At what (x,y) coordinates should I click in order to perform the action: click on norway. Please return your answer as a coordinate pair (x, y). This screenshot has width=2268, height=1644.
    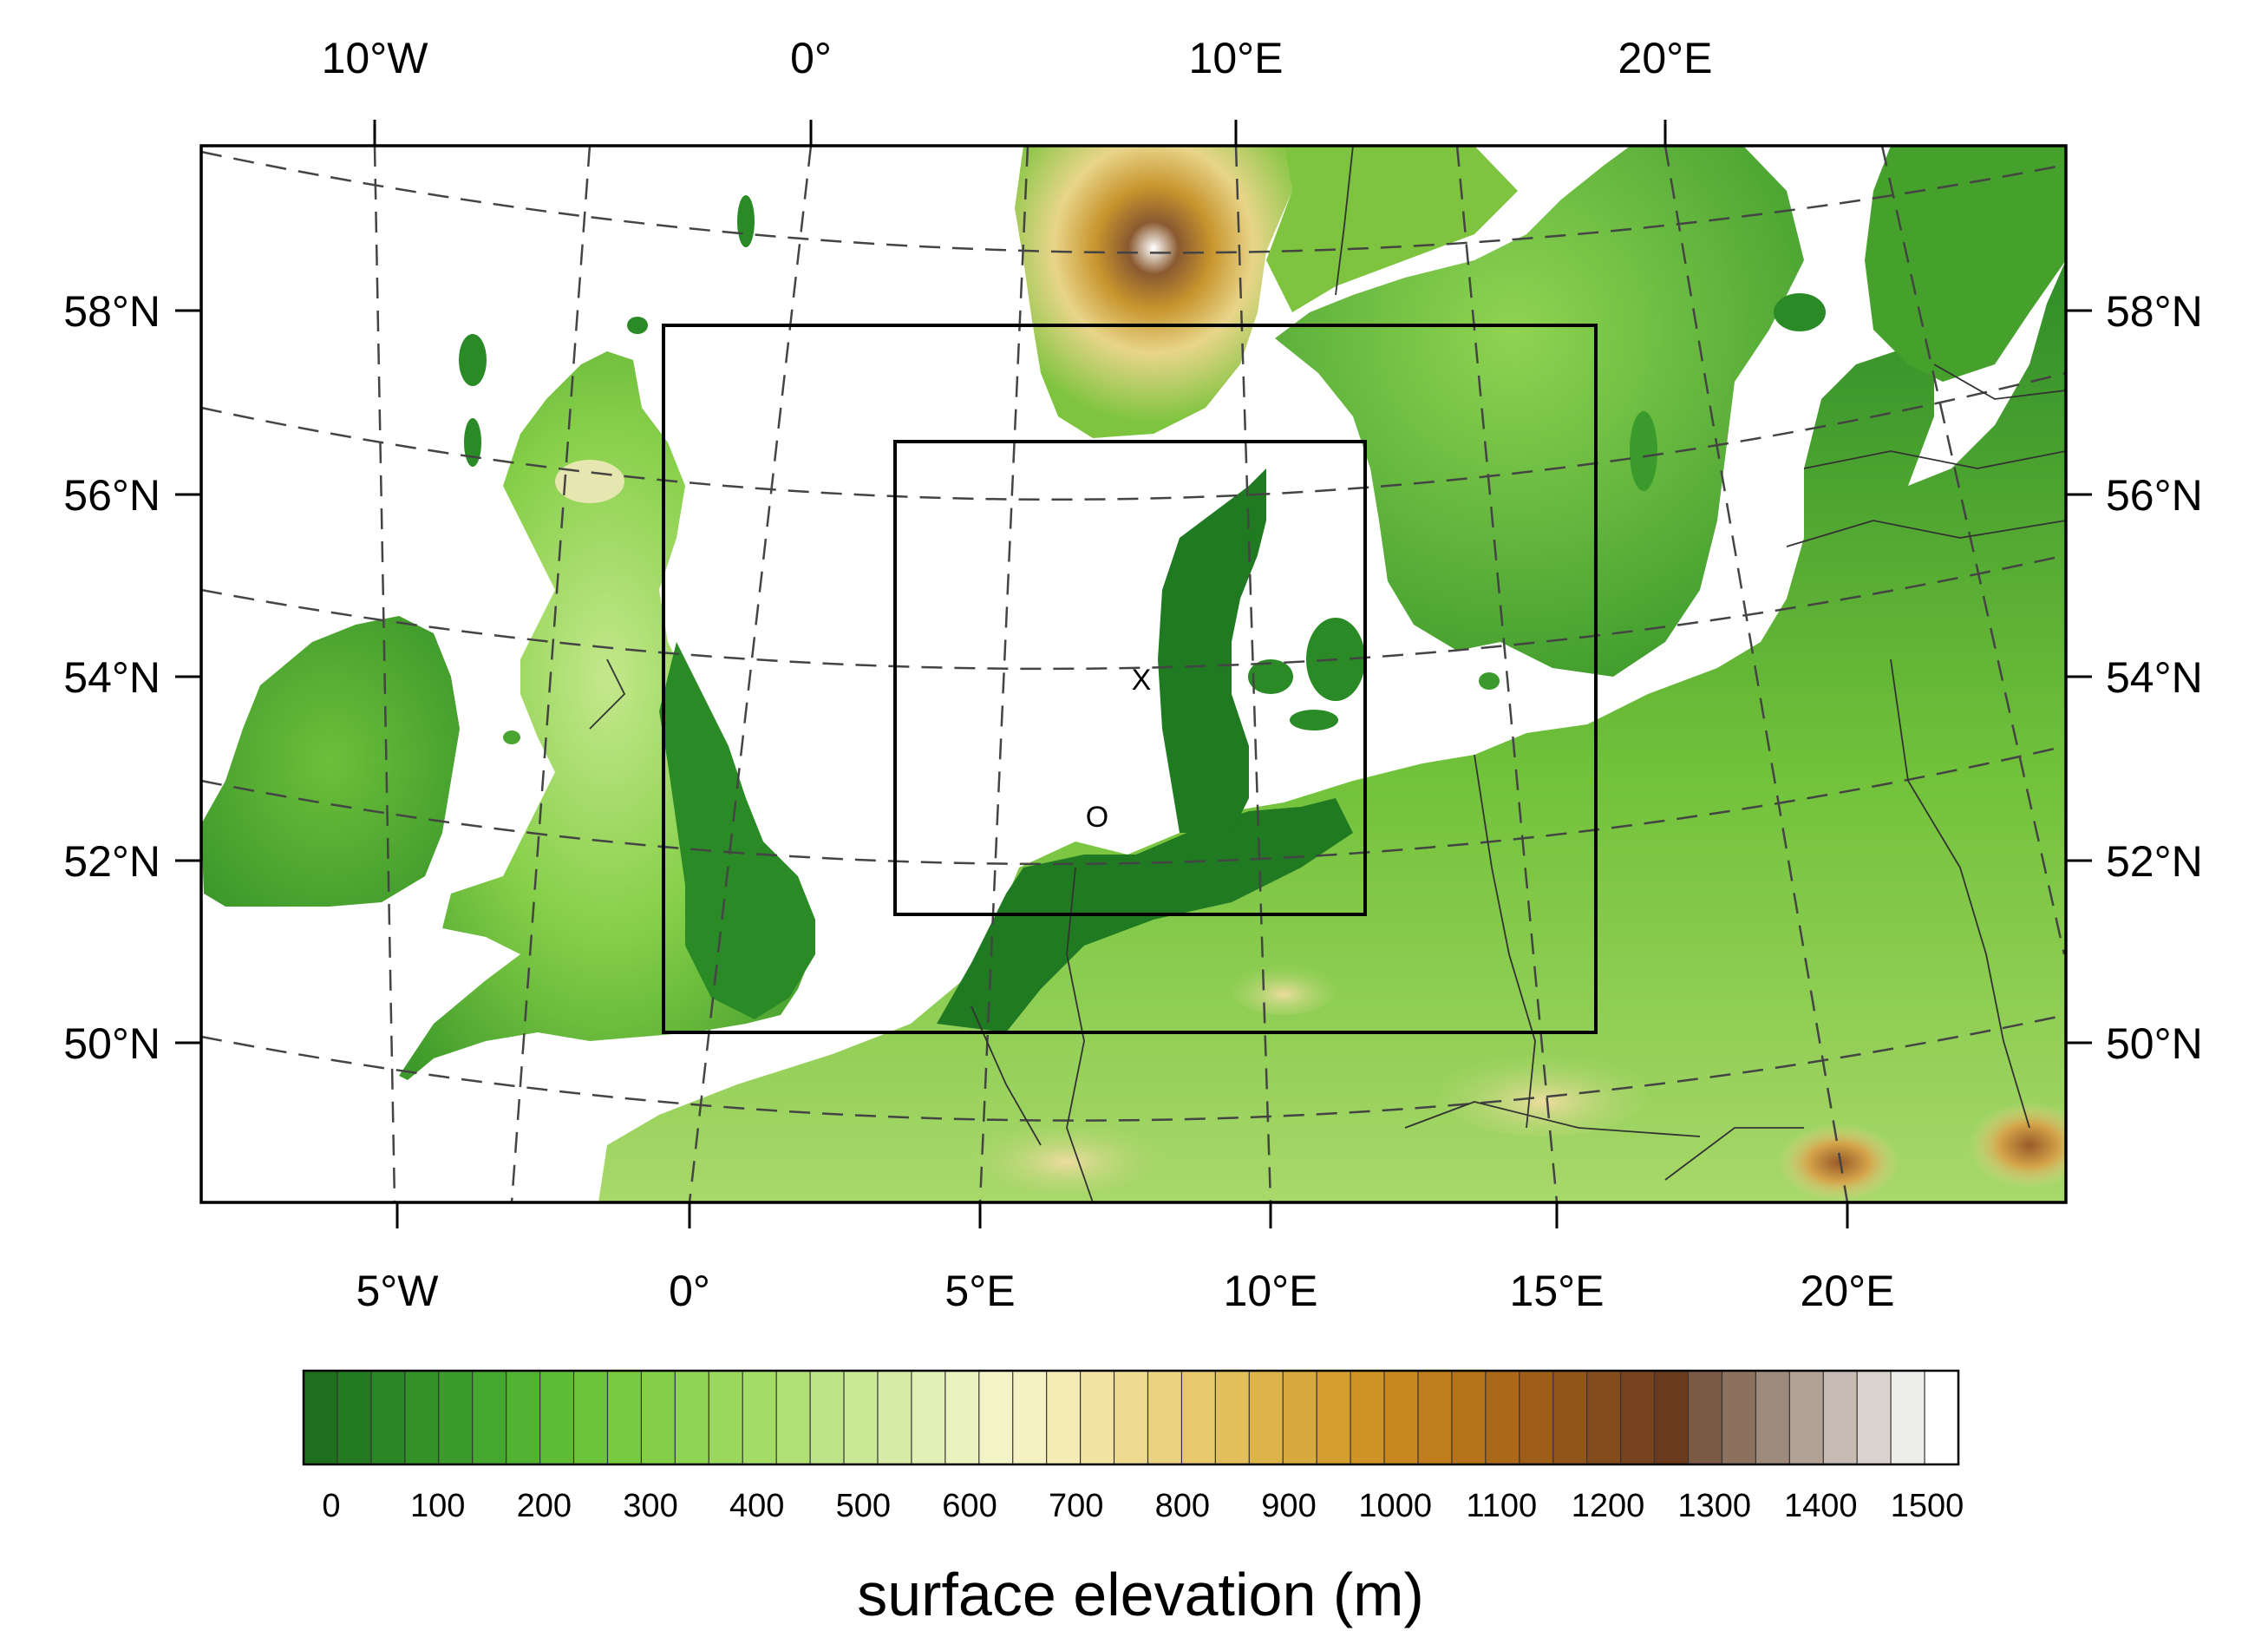
    Looking at the image, I should click on (1153, 292).